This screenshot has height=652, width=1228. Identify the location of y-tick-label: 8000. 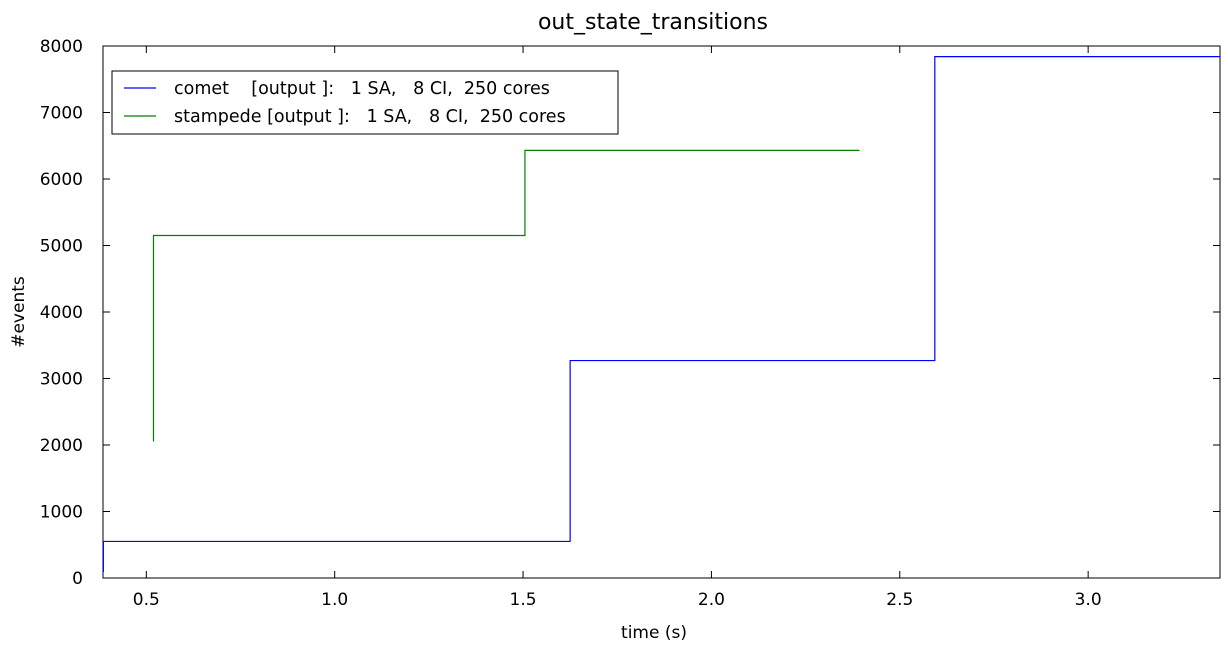
(61, 47).